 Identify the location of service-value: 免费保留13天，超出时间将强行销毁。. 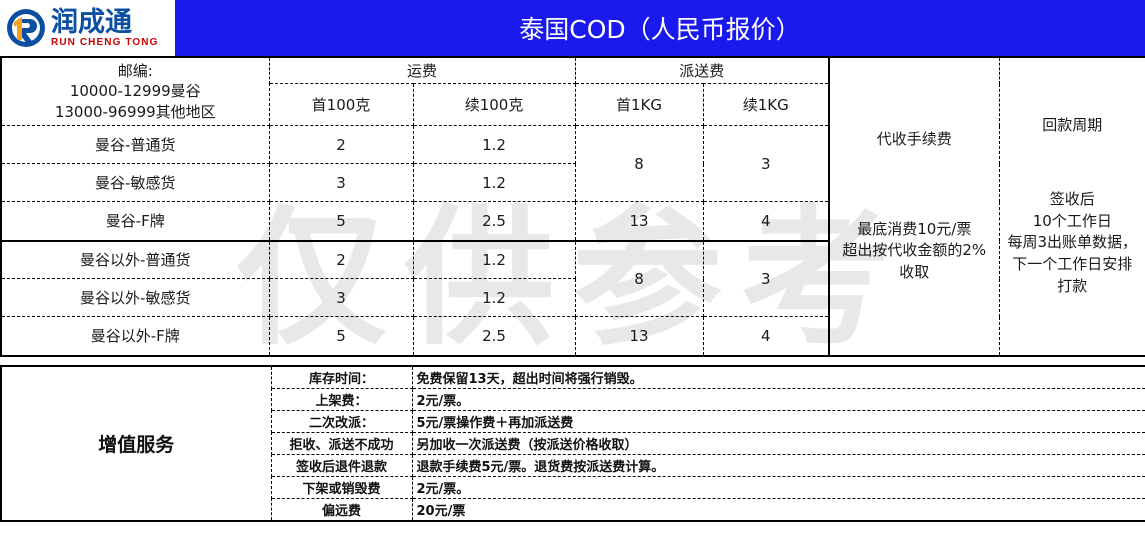
(778, 376).